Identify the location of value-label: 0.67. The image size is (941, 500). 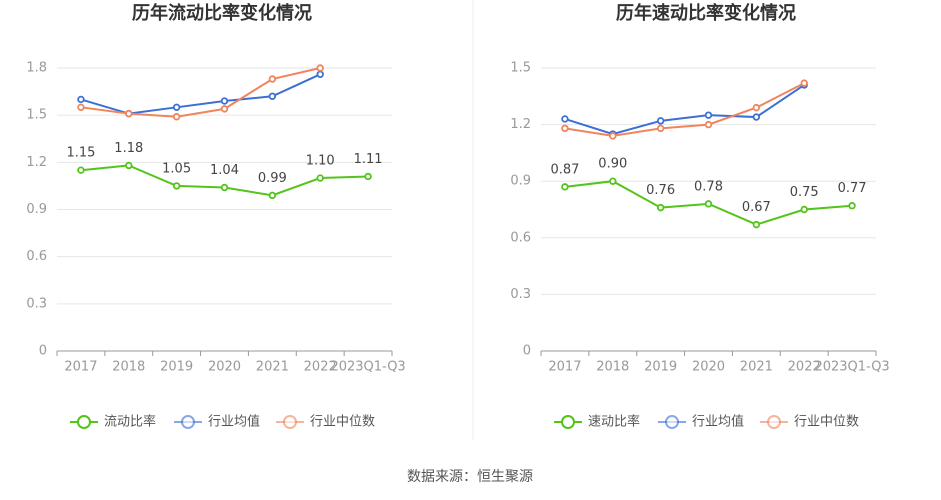
(756, 207).